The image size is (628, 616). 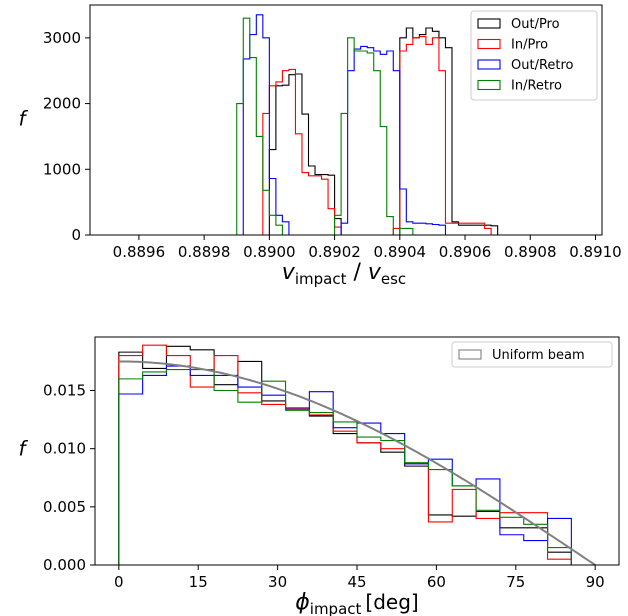 What do you see at coordinates (62, 38) in the screenshot?
I see `y-tick-label: 3000` at bounding box center [62, 38].